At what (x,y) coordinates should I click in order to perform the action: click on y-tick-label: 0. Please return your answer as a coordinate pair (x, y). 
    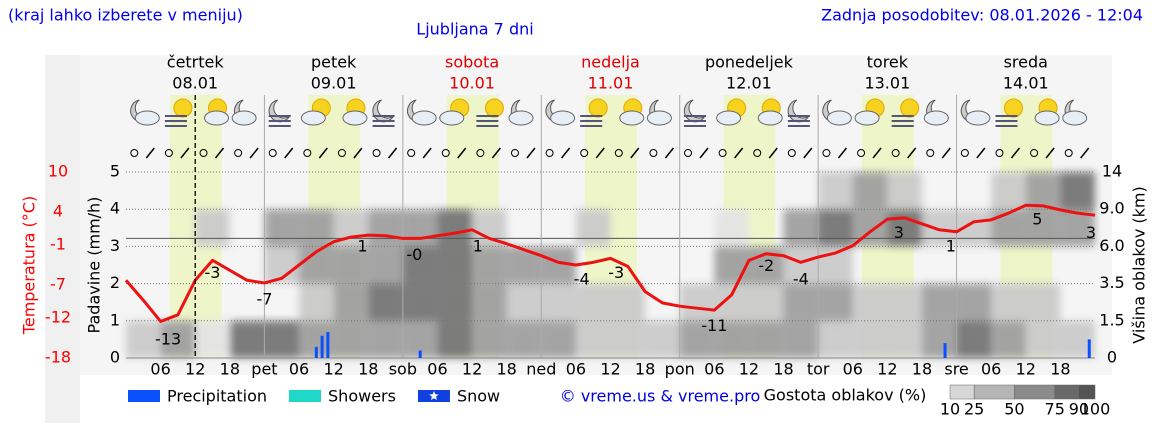
    Looking at the image, I should click on (115, 357).